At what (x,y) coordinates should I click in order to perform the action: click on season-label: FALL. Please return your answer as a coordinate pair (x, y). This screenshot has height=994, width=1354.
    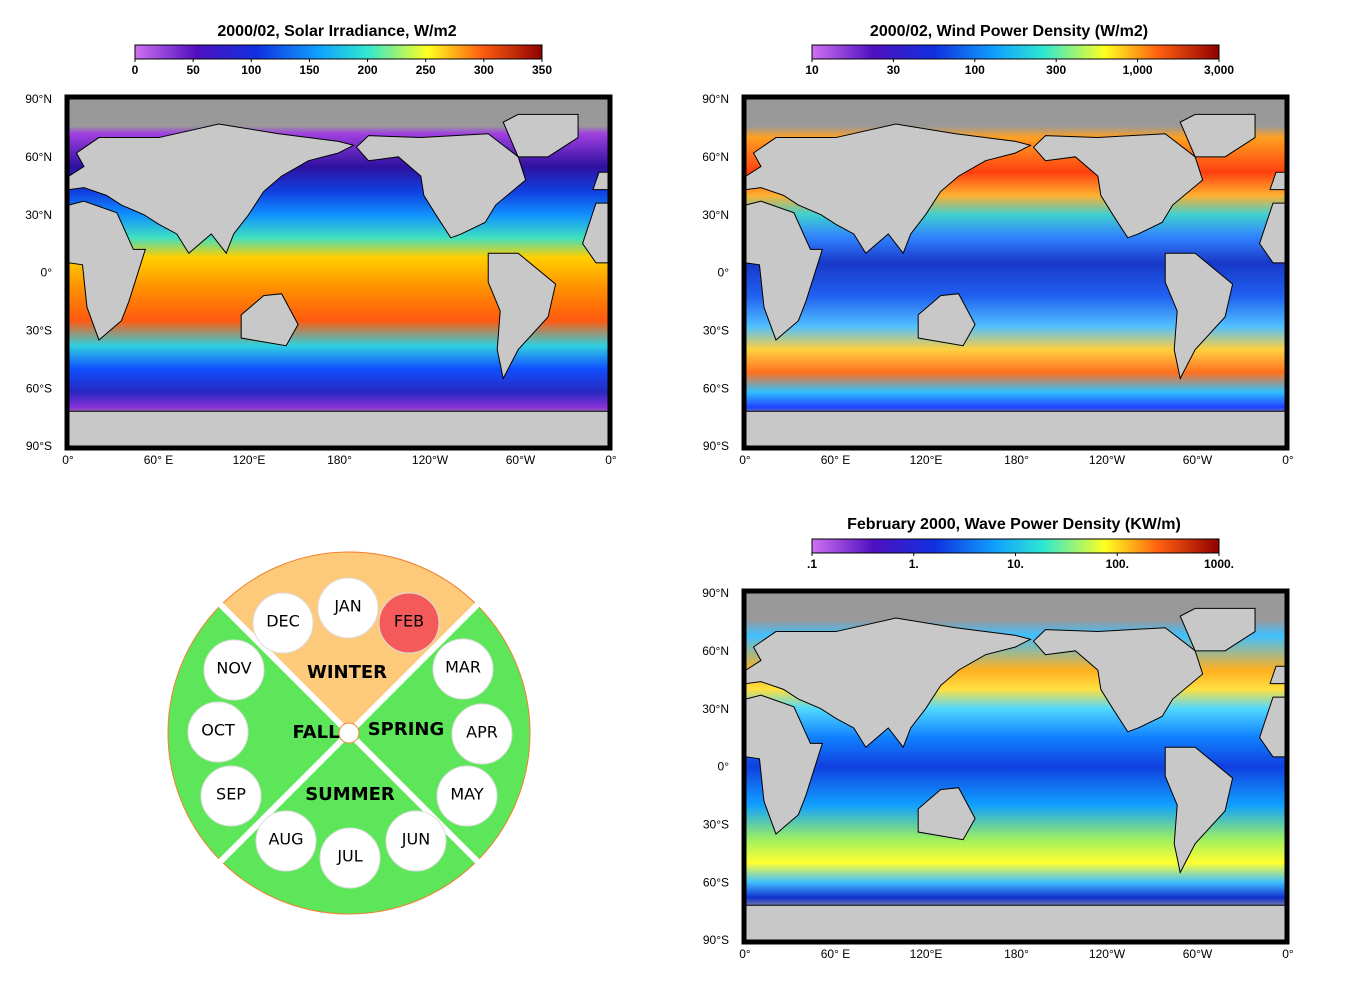
    Looking at the image, I should click on (315, 732).